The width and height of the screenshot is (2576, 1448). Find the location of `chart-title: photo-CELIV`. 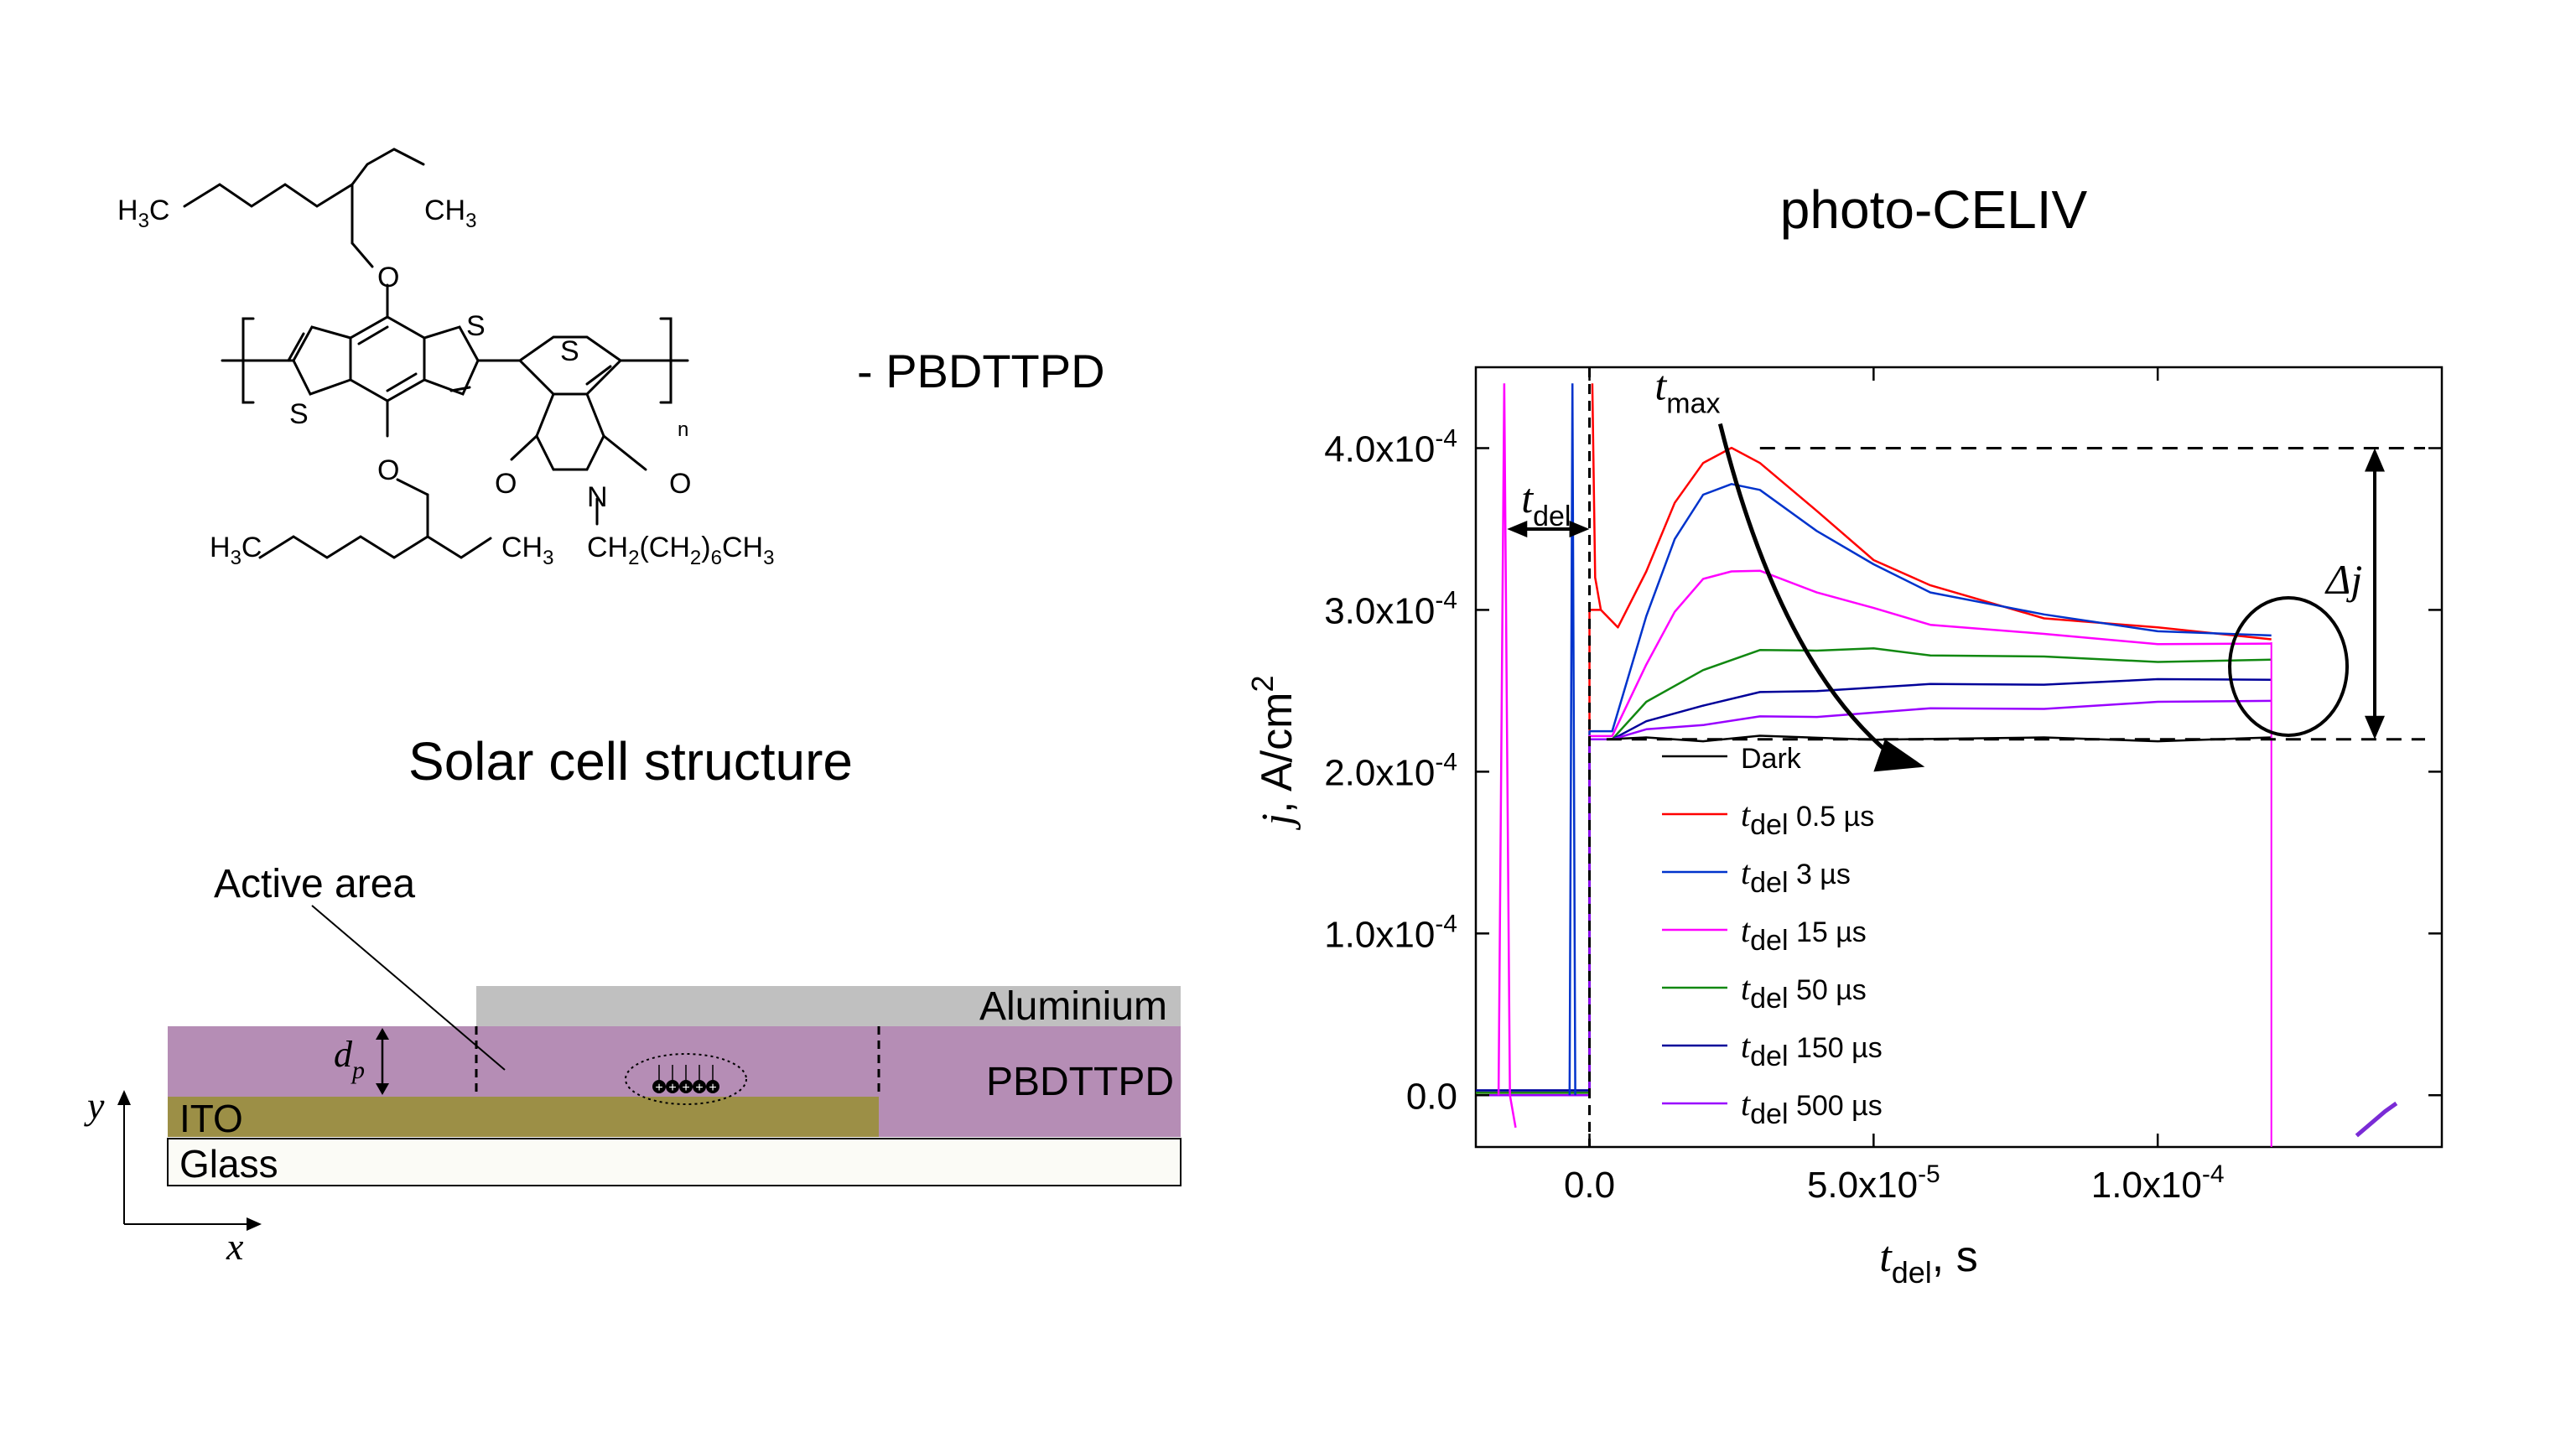

chart-title: photo-CELIV is located at coordinates (1934, 209).